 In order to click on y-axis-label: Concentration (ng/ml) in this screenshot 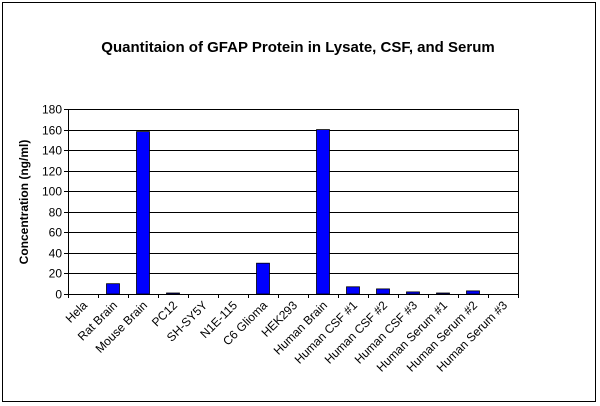, I will do `click(24, 202)`.